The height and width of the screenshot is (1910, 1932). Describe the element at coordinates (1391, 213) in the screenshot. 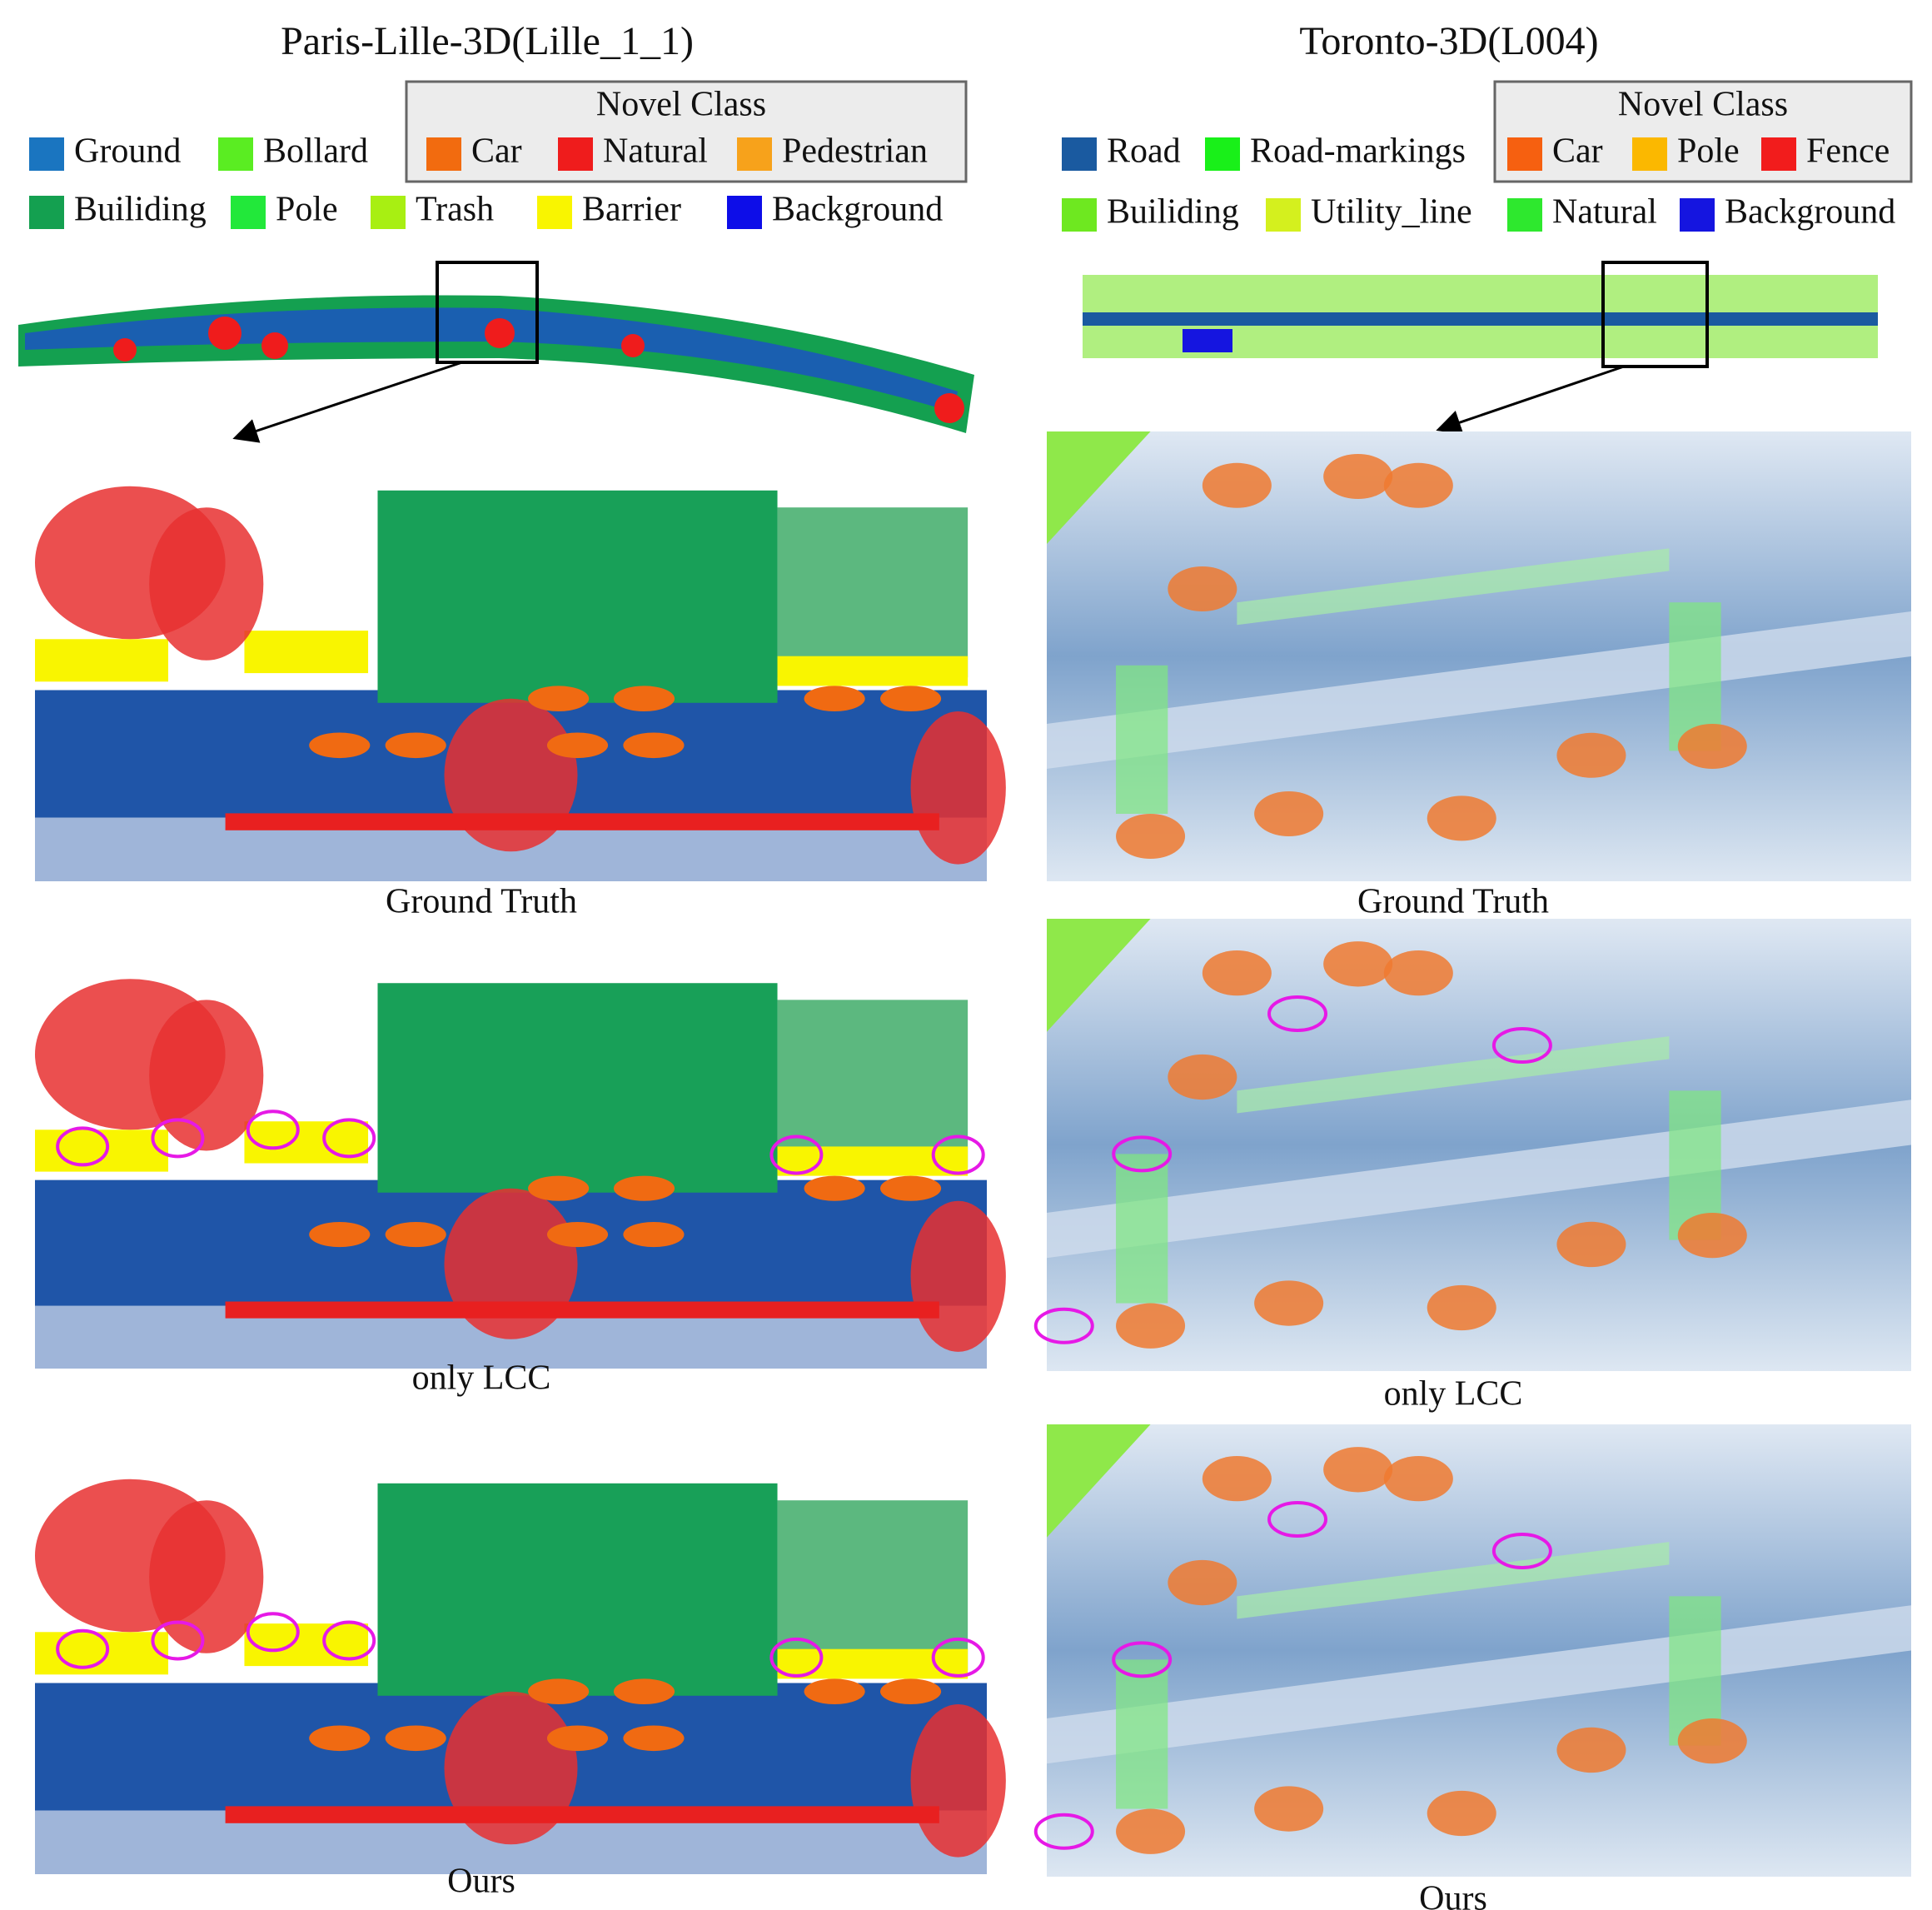

I see `legend-label: Utility_line` at that location.